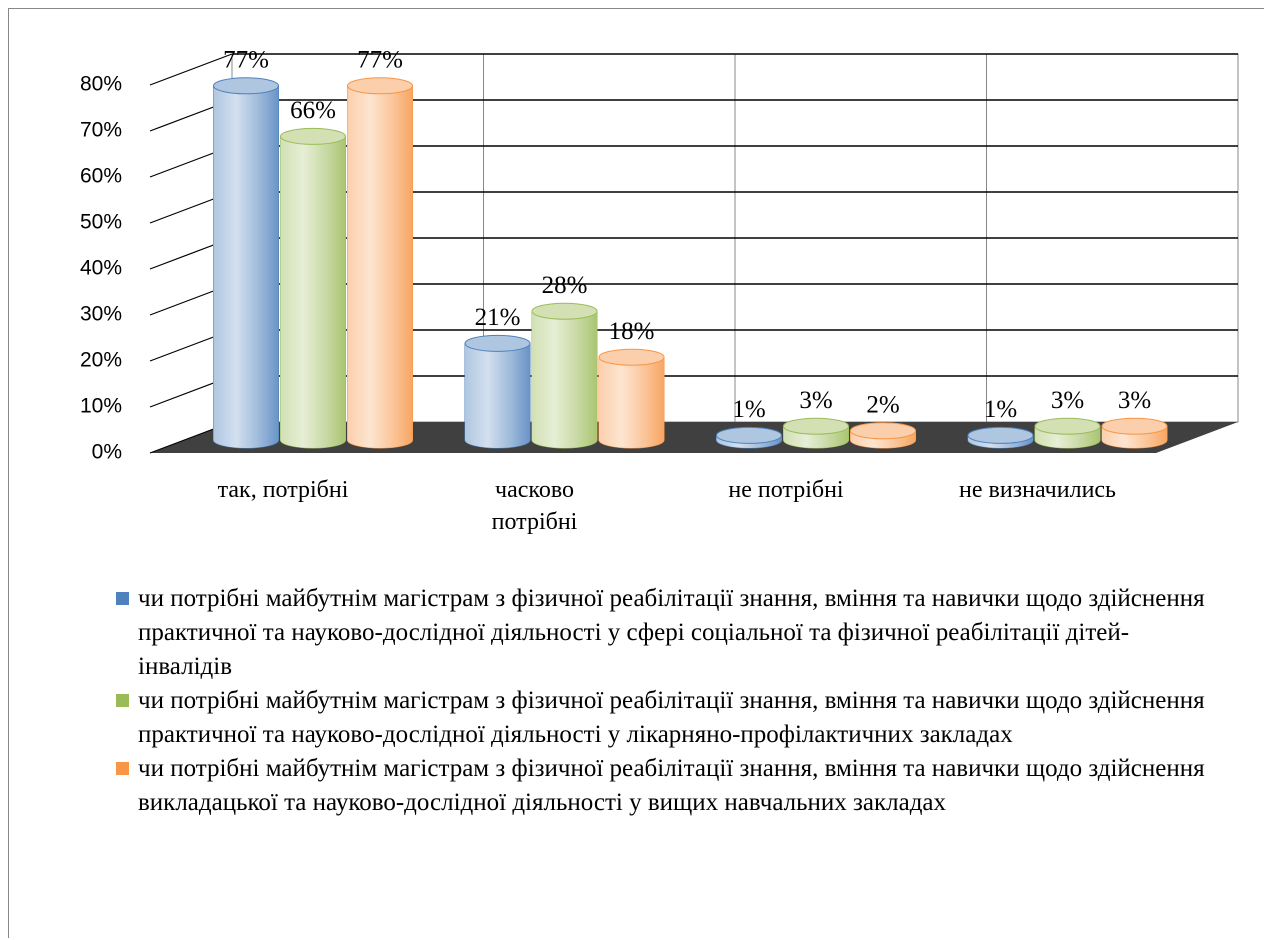 This screenshot has height=940, width=1266. I want to click on side-grid-line, so click(191, 69).